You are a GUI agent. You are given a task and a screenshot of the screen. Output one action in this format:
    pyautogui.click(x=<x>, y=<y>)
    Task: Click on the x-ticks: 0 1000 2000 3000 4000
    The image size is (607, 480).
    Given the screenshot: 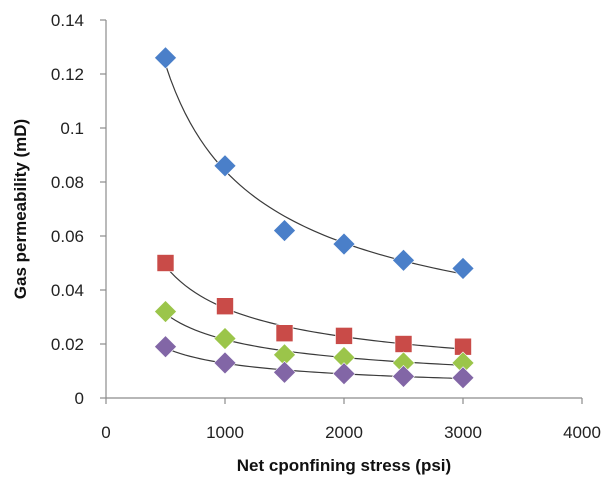 What is the action you would take?
    pyautogui.click(x=351, y=420)
    